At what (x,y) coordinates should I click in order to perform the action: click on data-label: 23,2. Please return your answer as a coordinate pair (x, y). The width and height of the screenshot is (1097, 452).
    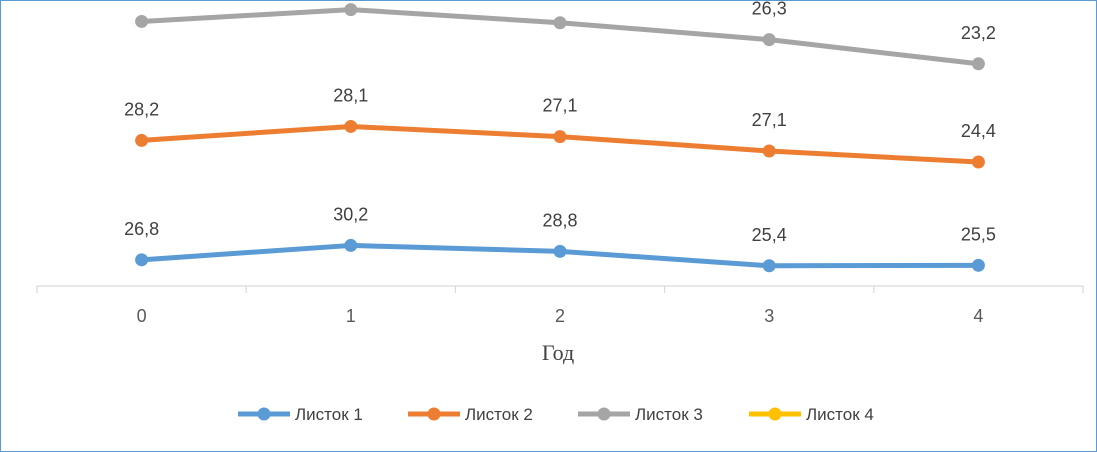
    Looking at the image, I should click on (978, 33).